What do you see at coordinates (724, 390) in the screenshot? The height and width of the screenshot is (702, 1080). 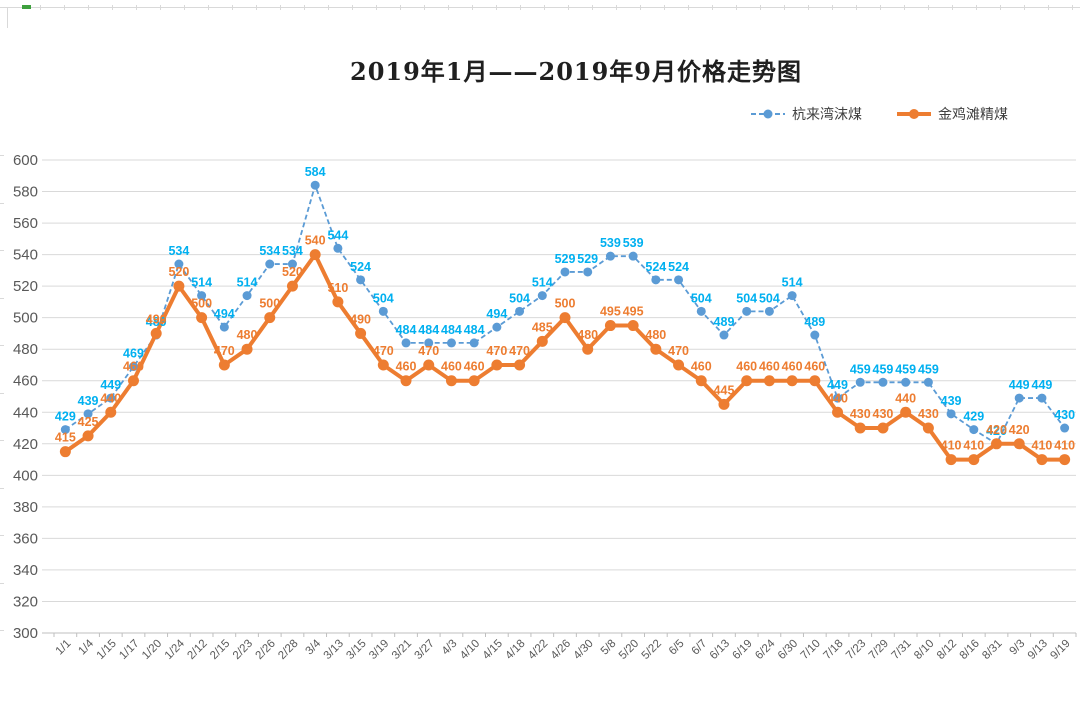 I see `orange-data-label: 445` at bounding box center [724, 390].